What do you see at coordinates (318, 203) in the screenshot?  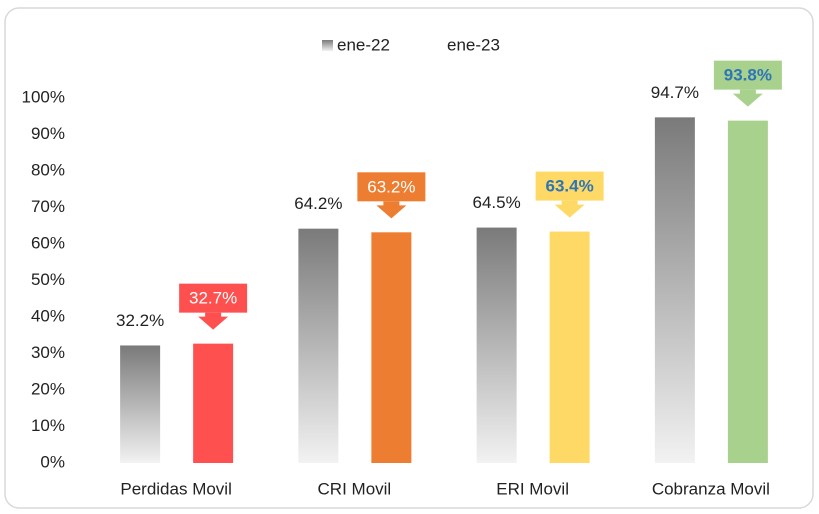 I see `data-label: 64.2%` at bounding box center [318, 203].